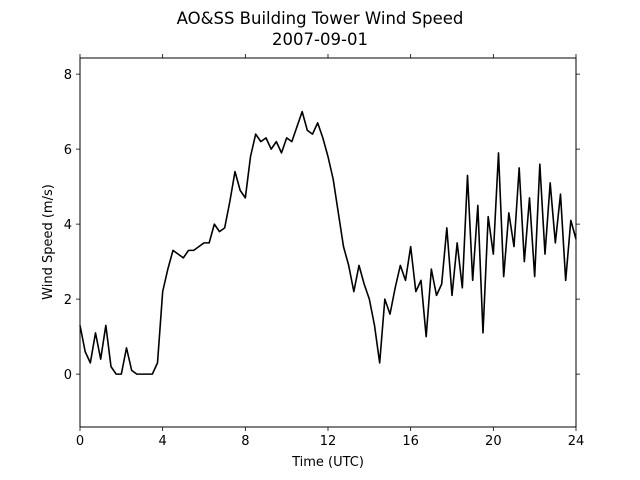  Describe the element at coordinates (320, 39) in the screenshot. I see `chart-subtitle: 2007-09-01` at that location.